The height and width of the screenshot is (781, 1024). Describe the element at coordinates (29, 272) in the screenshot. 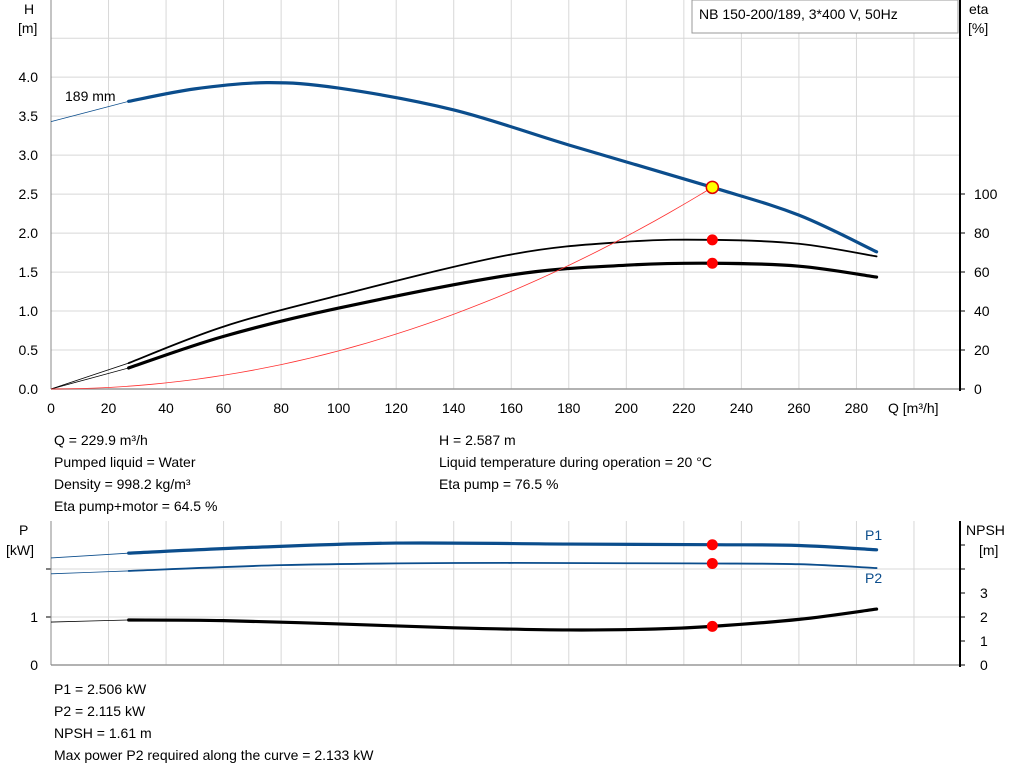

I see `h-tick-label: 1.5` at that location.